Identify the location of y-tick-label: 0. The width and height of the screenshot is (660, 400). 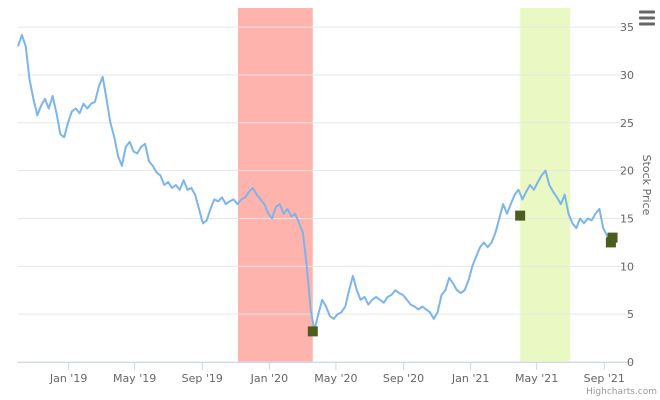
(630, 362).